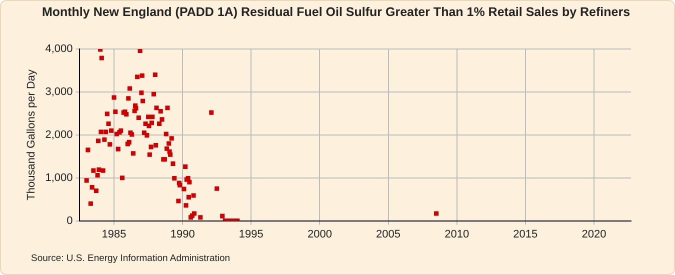 The image size is (675, 275). What do you see at coordinates (251, 234) in the screenshot?
I see `x-tick-label: 1995` at bounding box center [251, 234].